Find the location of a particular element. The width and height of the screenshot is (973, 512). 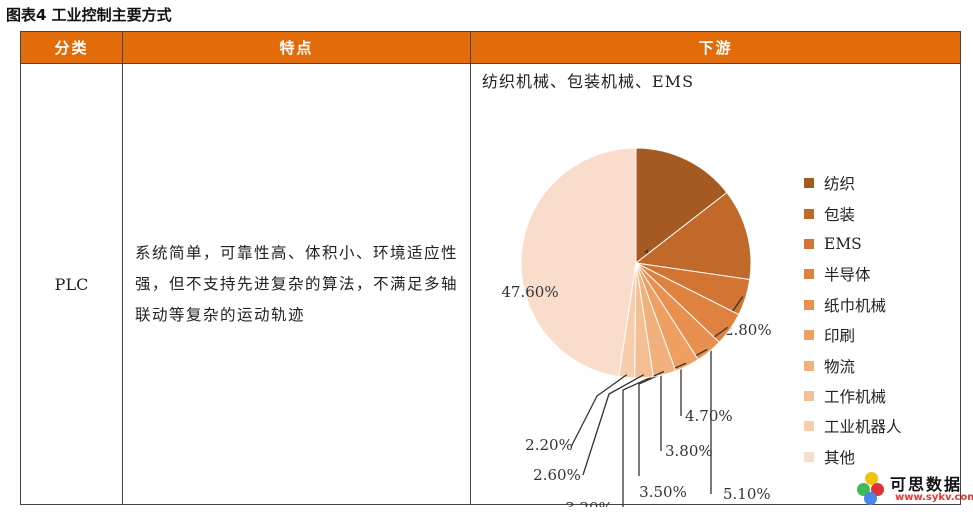

legend-item-6: 物流 is located at coordinates (853, 365).